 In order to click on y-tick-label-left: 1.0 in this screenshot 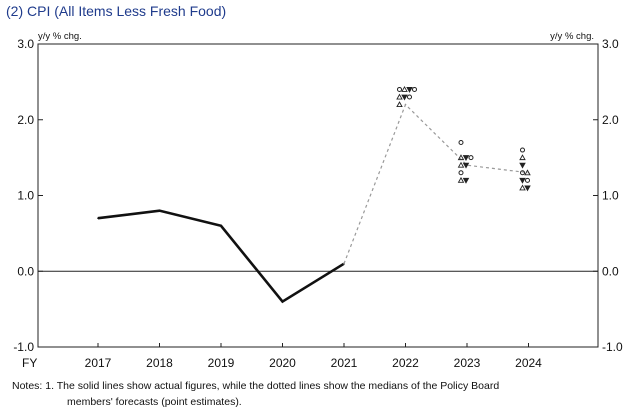, I will do `click(25, 196)`.